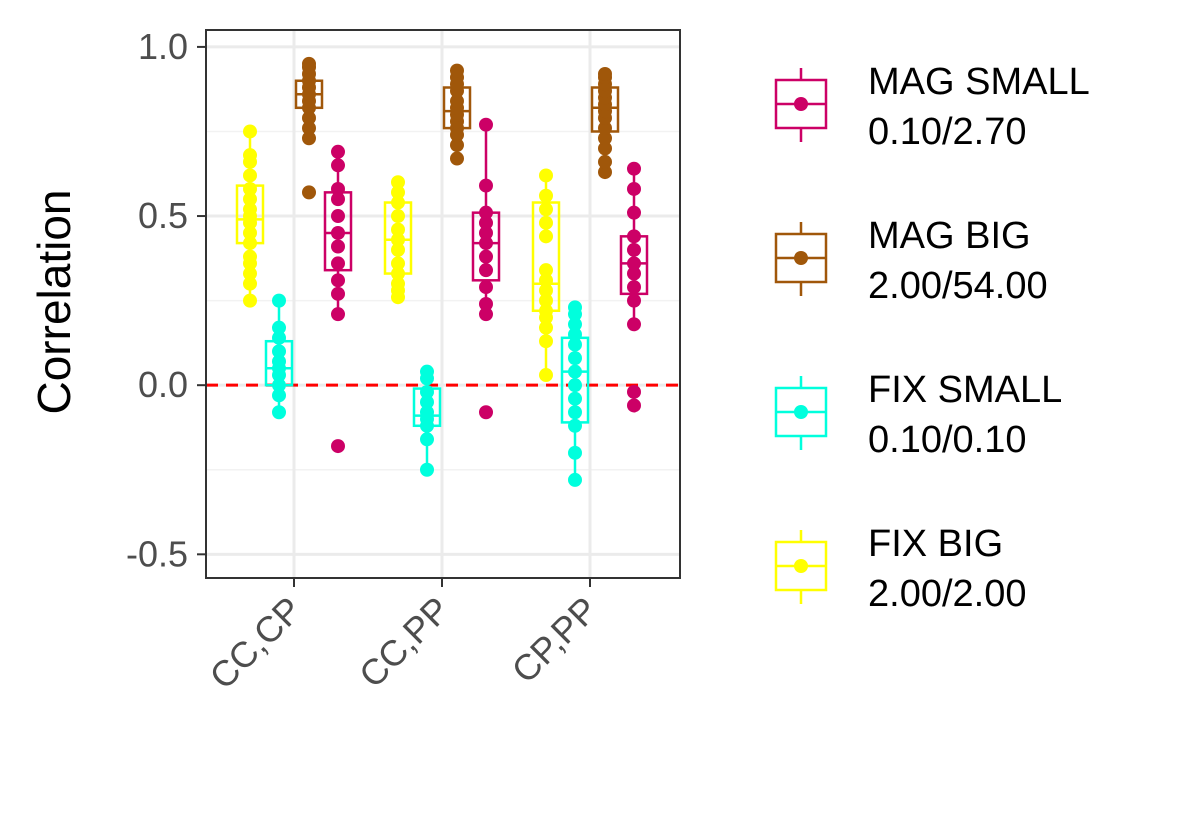 This screenshot has width=1200, height=840. I want to click on series-mag-big, so click(457, 128).